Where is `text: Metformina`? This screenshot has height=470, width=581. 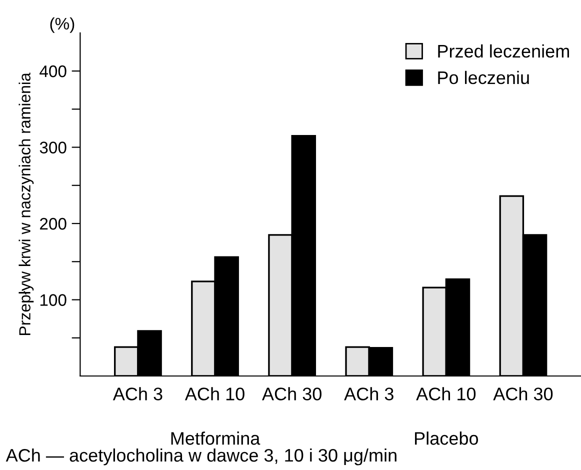 text: Metformina is located at coordinates (215, 438).